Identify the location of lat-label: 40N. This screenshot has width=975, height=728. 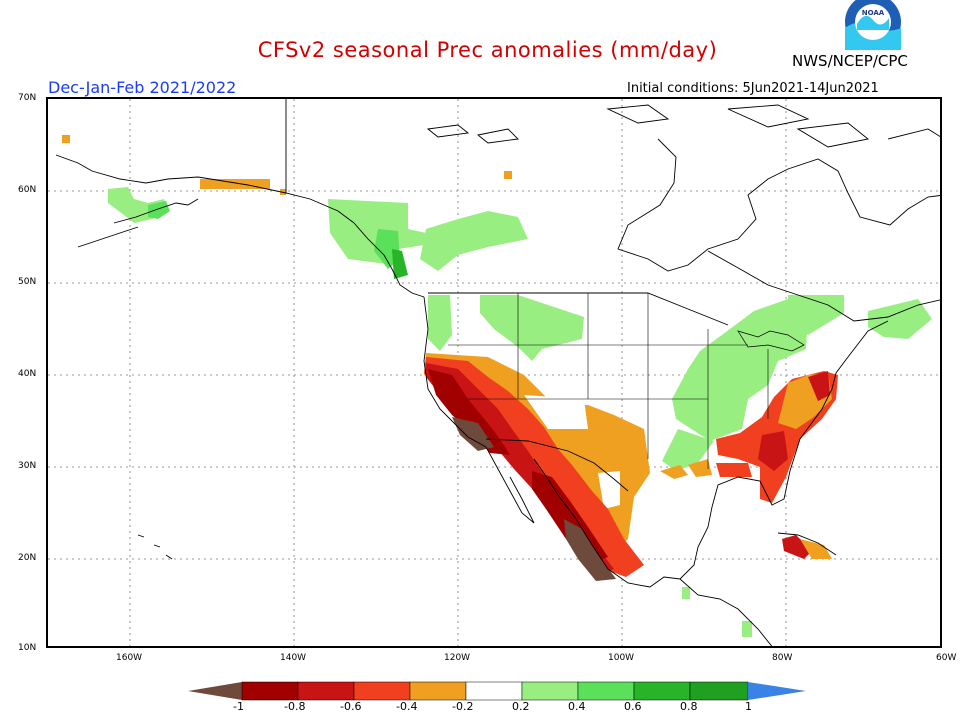
(27, 374).